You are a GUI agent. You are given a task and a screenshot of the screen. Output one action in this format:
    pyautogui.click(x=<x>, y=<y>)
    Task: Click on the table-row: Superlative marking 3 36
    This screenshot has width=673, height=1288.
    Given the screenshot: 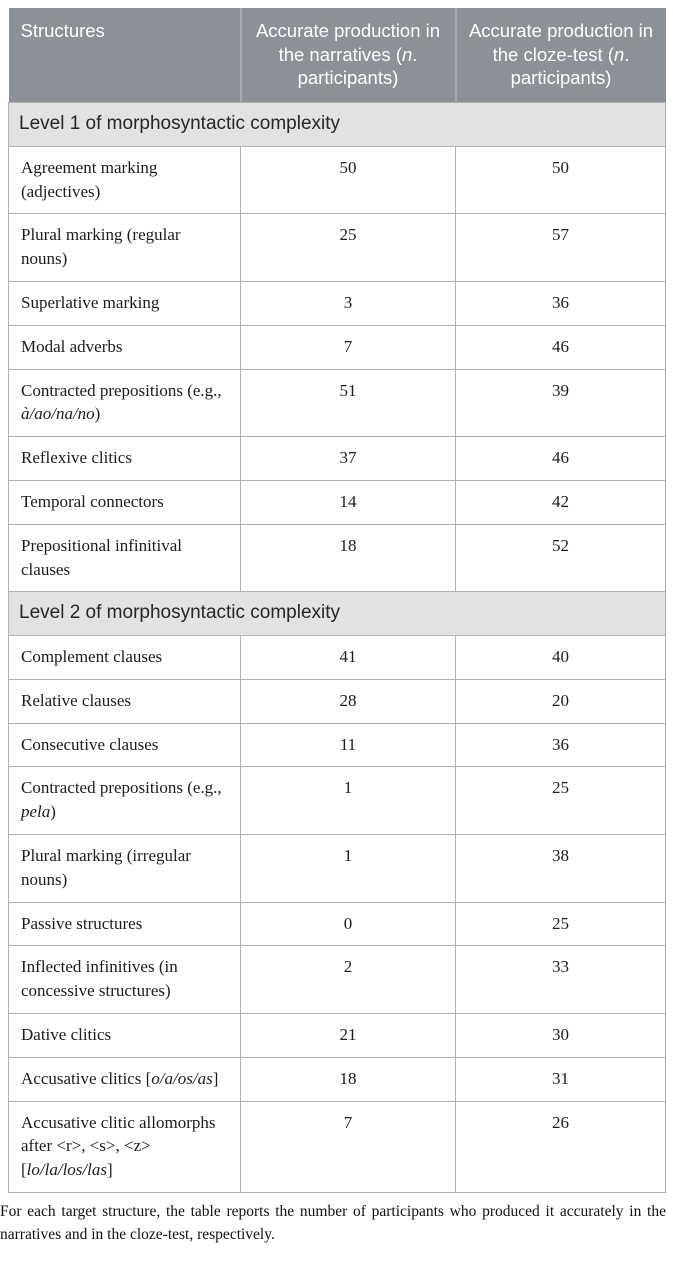 What is the action you would take?
    pyautogui.click(x=337, y=303)
    